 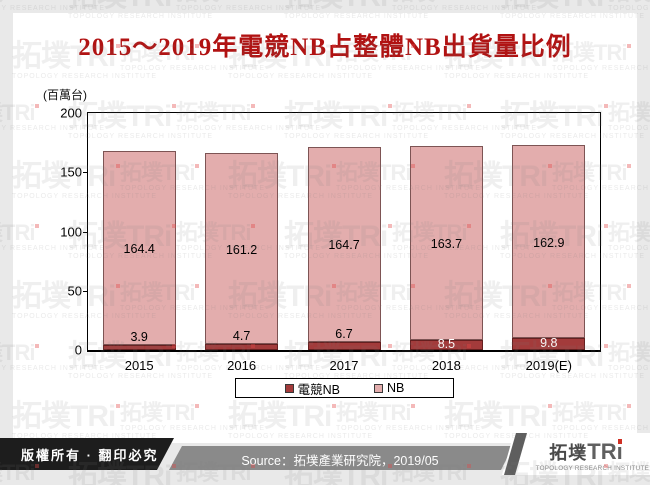 I want to click on source-text: Source：拓墣產業研究院，2019/05, so click(x=340, y=461).